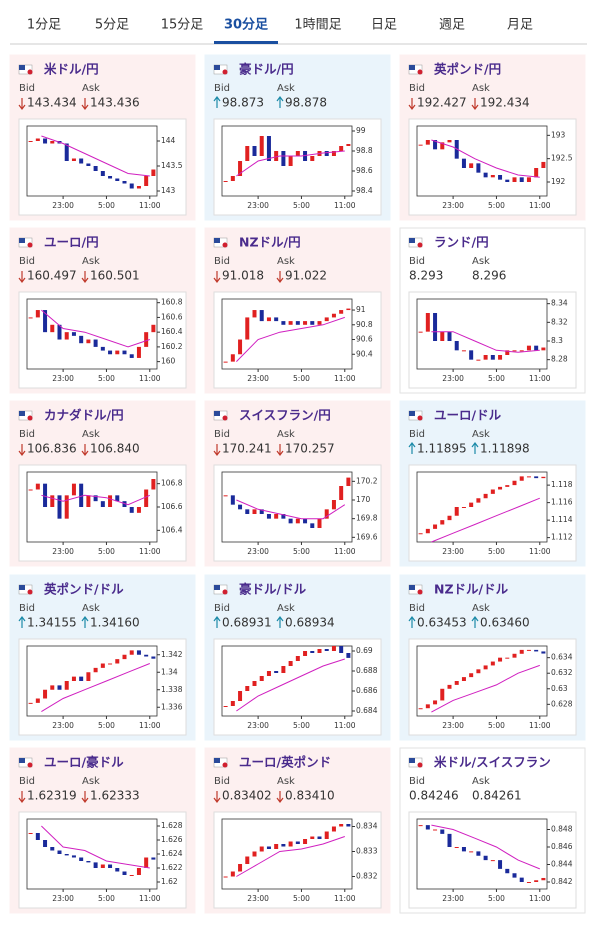  Describe the element at coordinates (172, 302) in the screenshot. I see `y-tick-label: 160.8` at that location.